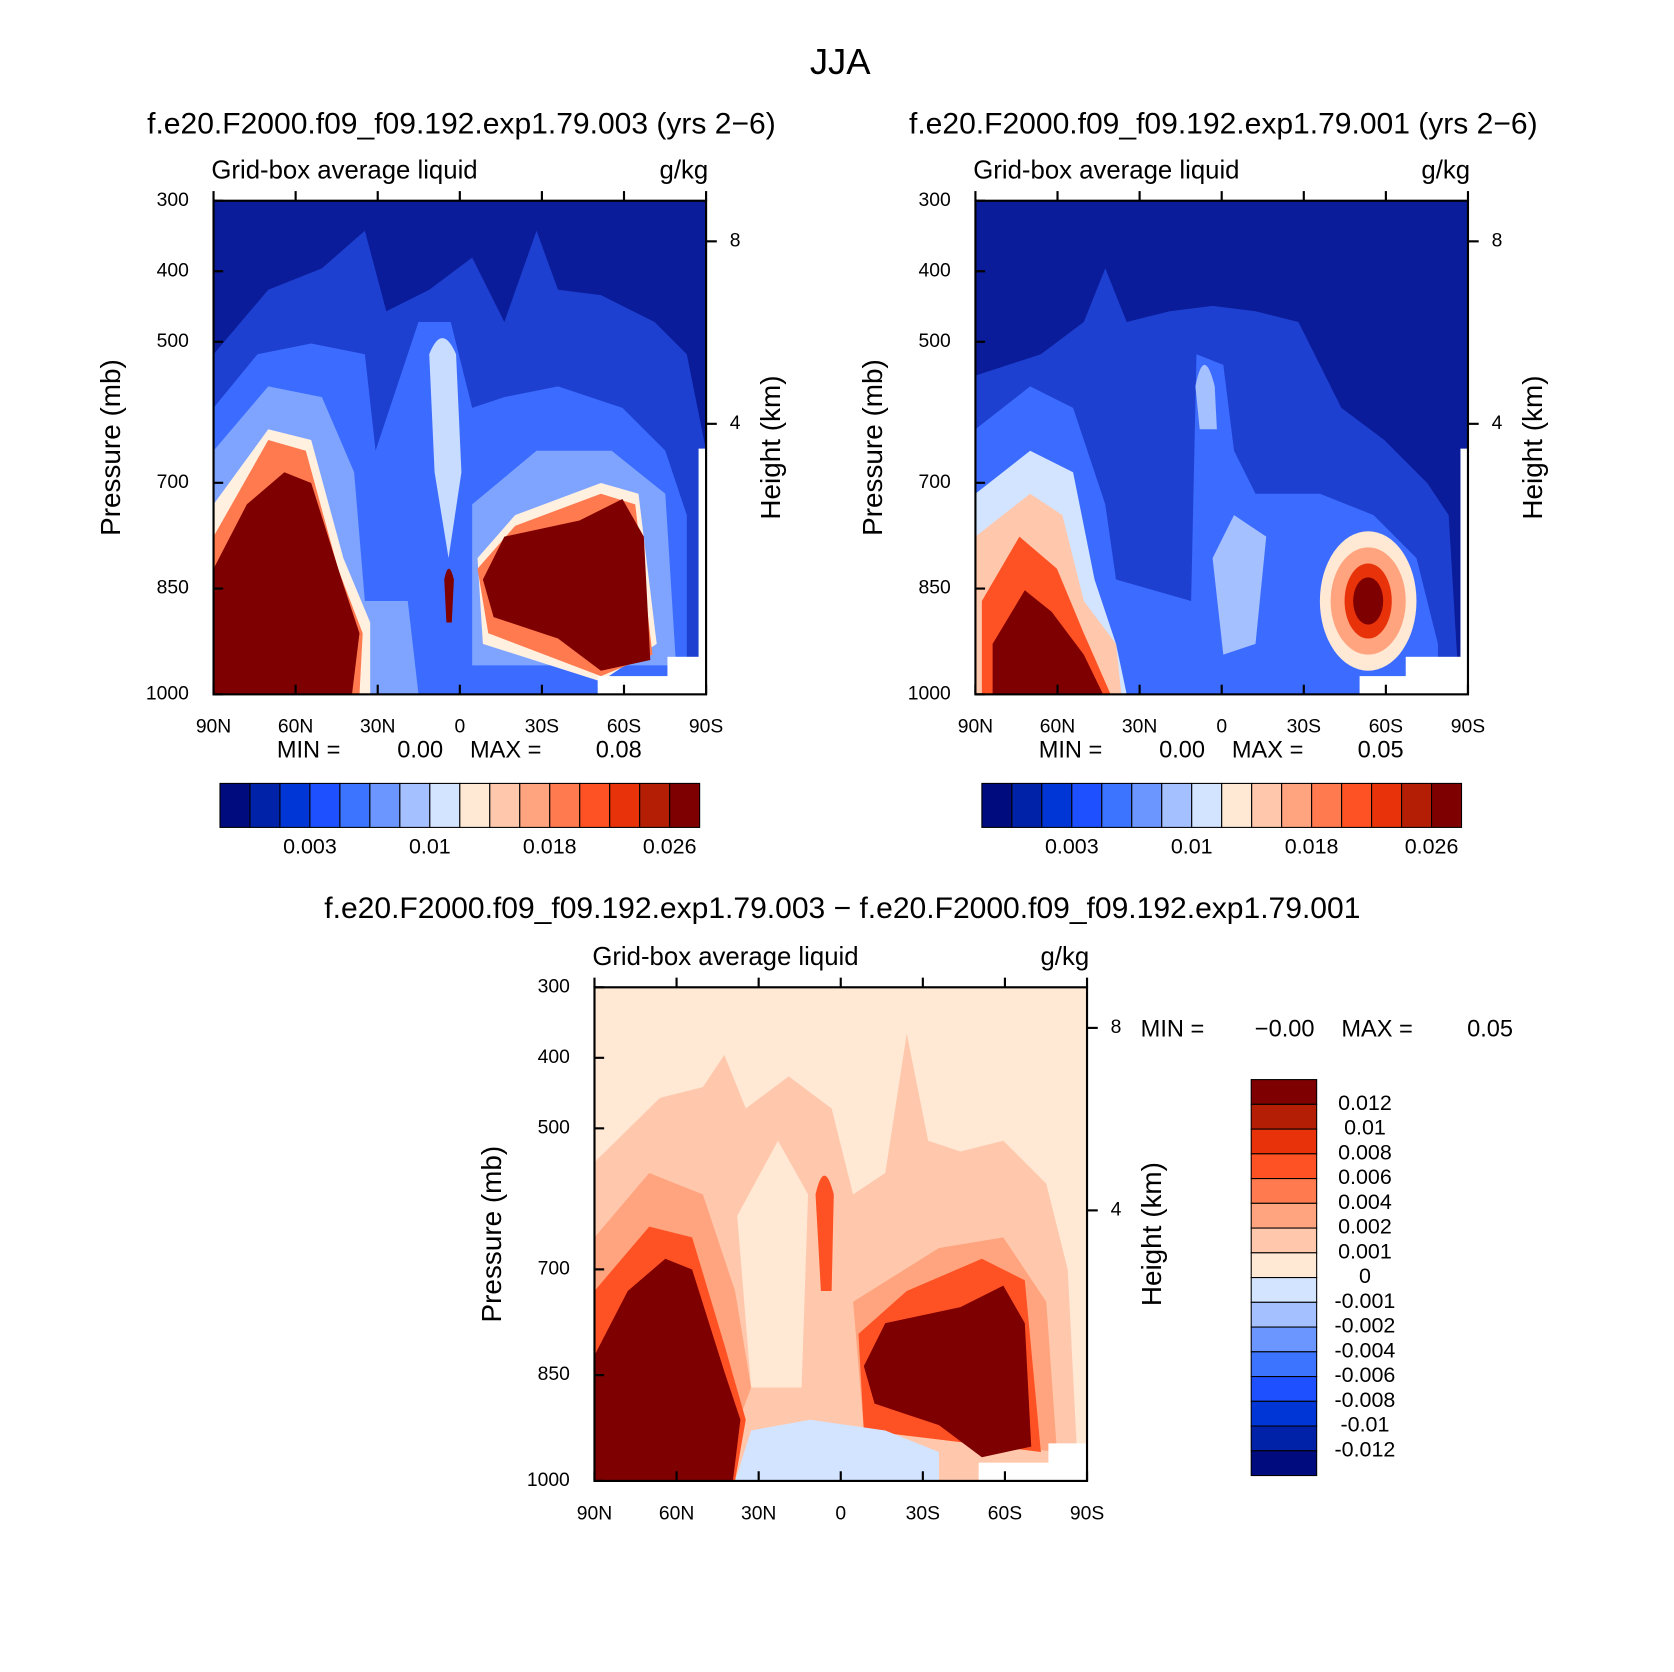 This screenshot has width=1674, height=1672. Describe the element at coordinates (1365, 1350) in the screenshot. I see `colorbar-label: -0.004` at that location.